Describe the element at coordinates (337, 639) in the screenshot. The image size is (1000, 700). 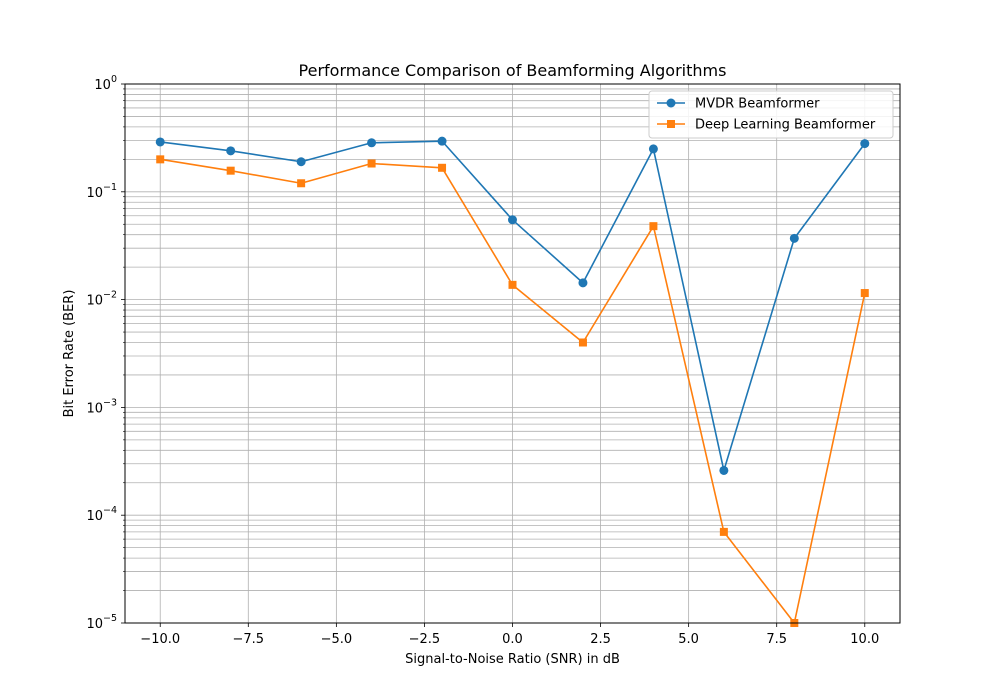
I see `x-tick-label: −5.0` at that location.